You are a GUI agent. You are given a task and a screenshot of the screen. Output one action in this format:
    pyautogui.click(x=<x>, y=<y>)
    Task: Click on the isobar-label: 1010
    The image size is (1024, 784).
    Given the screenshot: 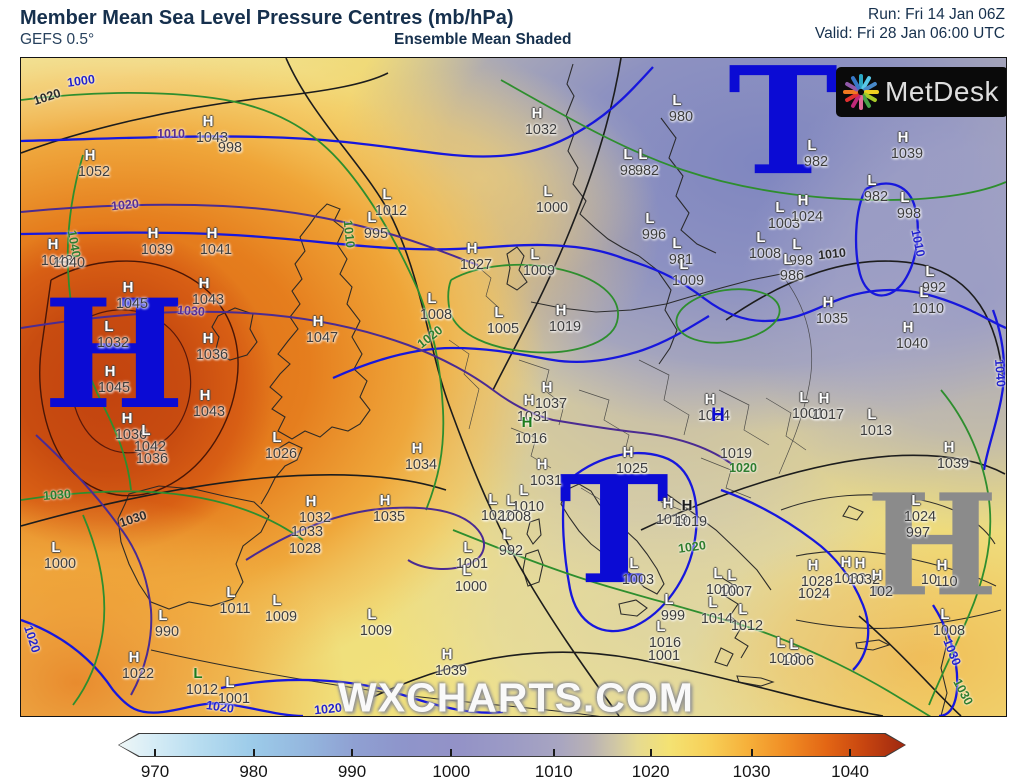 What is the action you would take?
    pyautogui.click(x=171, y=134)
    